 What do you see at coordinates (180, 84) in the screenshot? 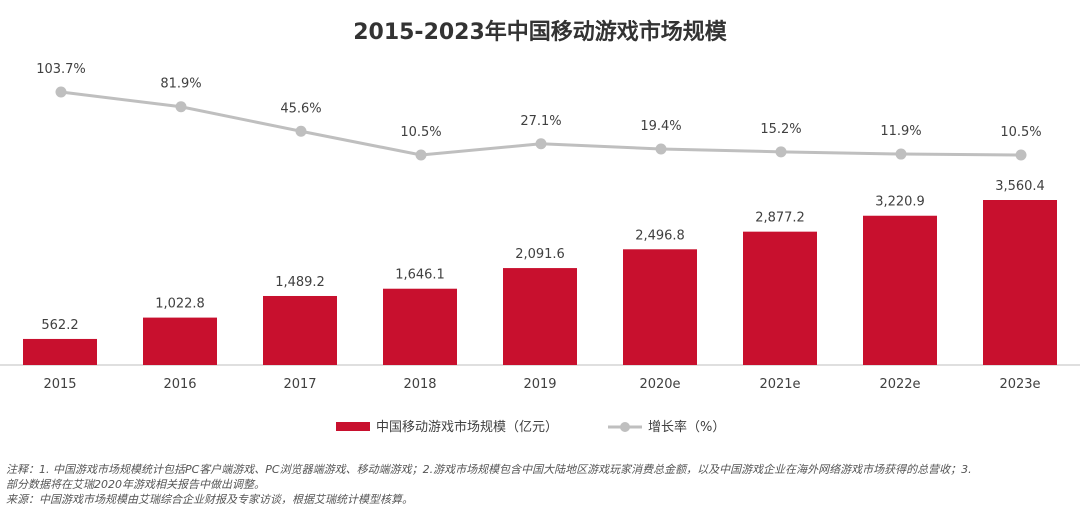
I see `growth-label-2016: 81.9%` at bounding box center [180, 84].